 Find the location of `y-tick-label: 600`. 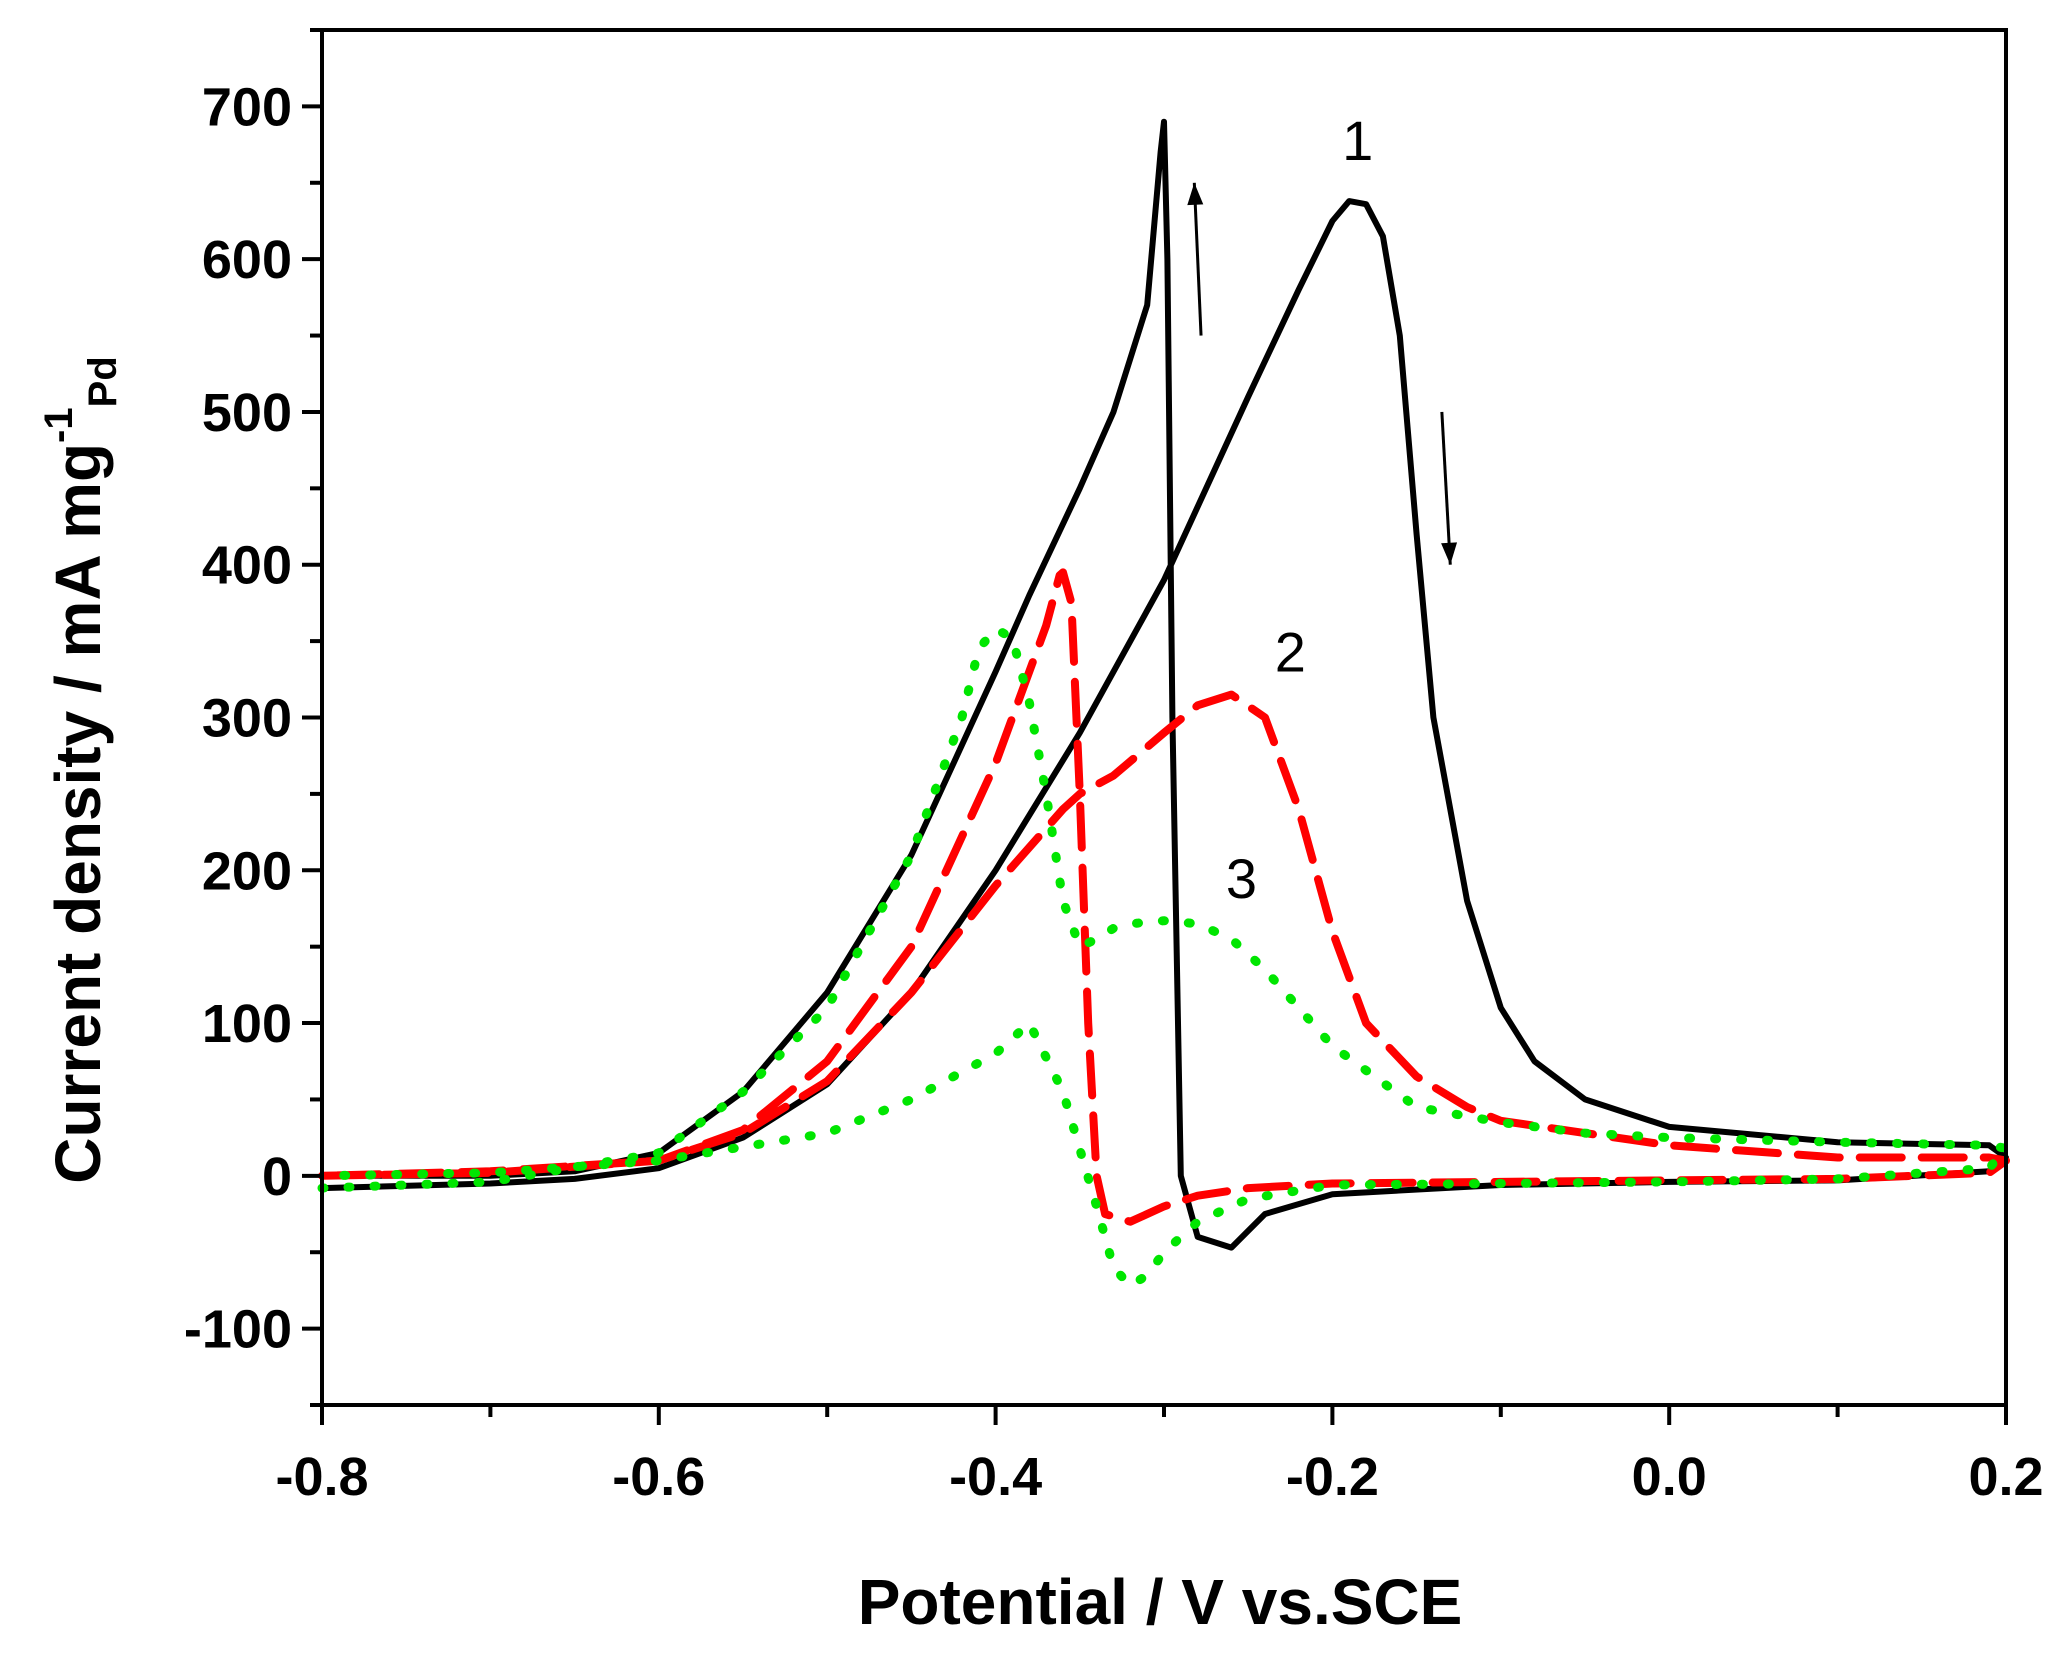

y-tick-label: 600 is located at coordinates (247, 260).